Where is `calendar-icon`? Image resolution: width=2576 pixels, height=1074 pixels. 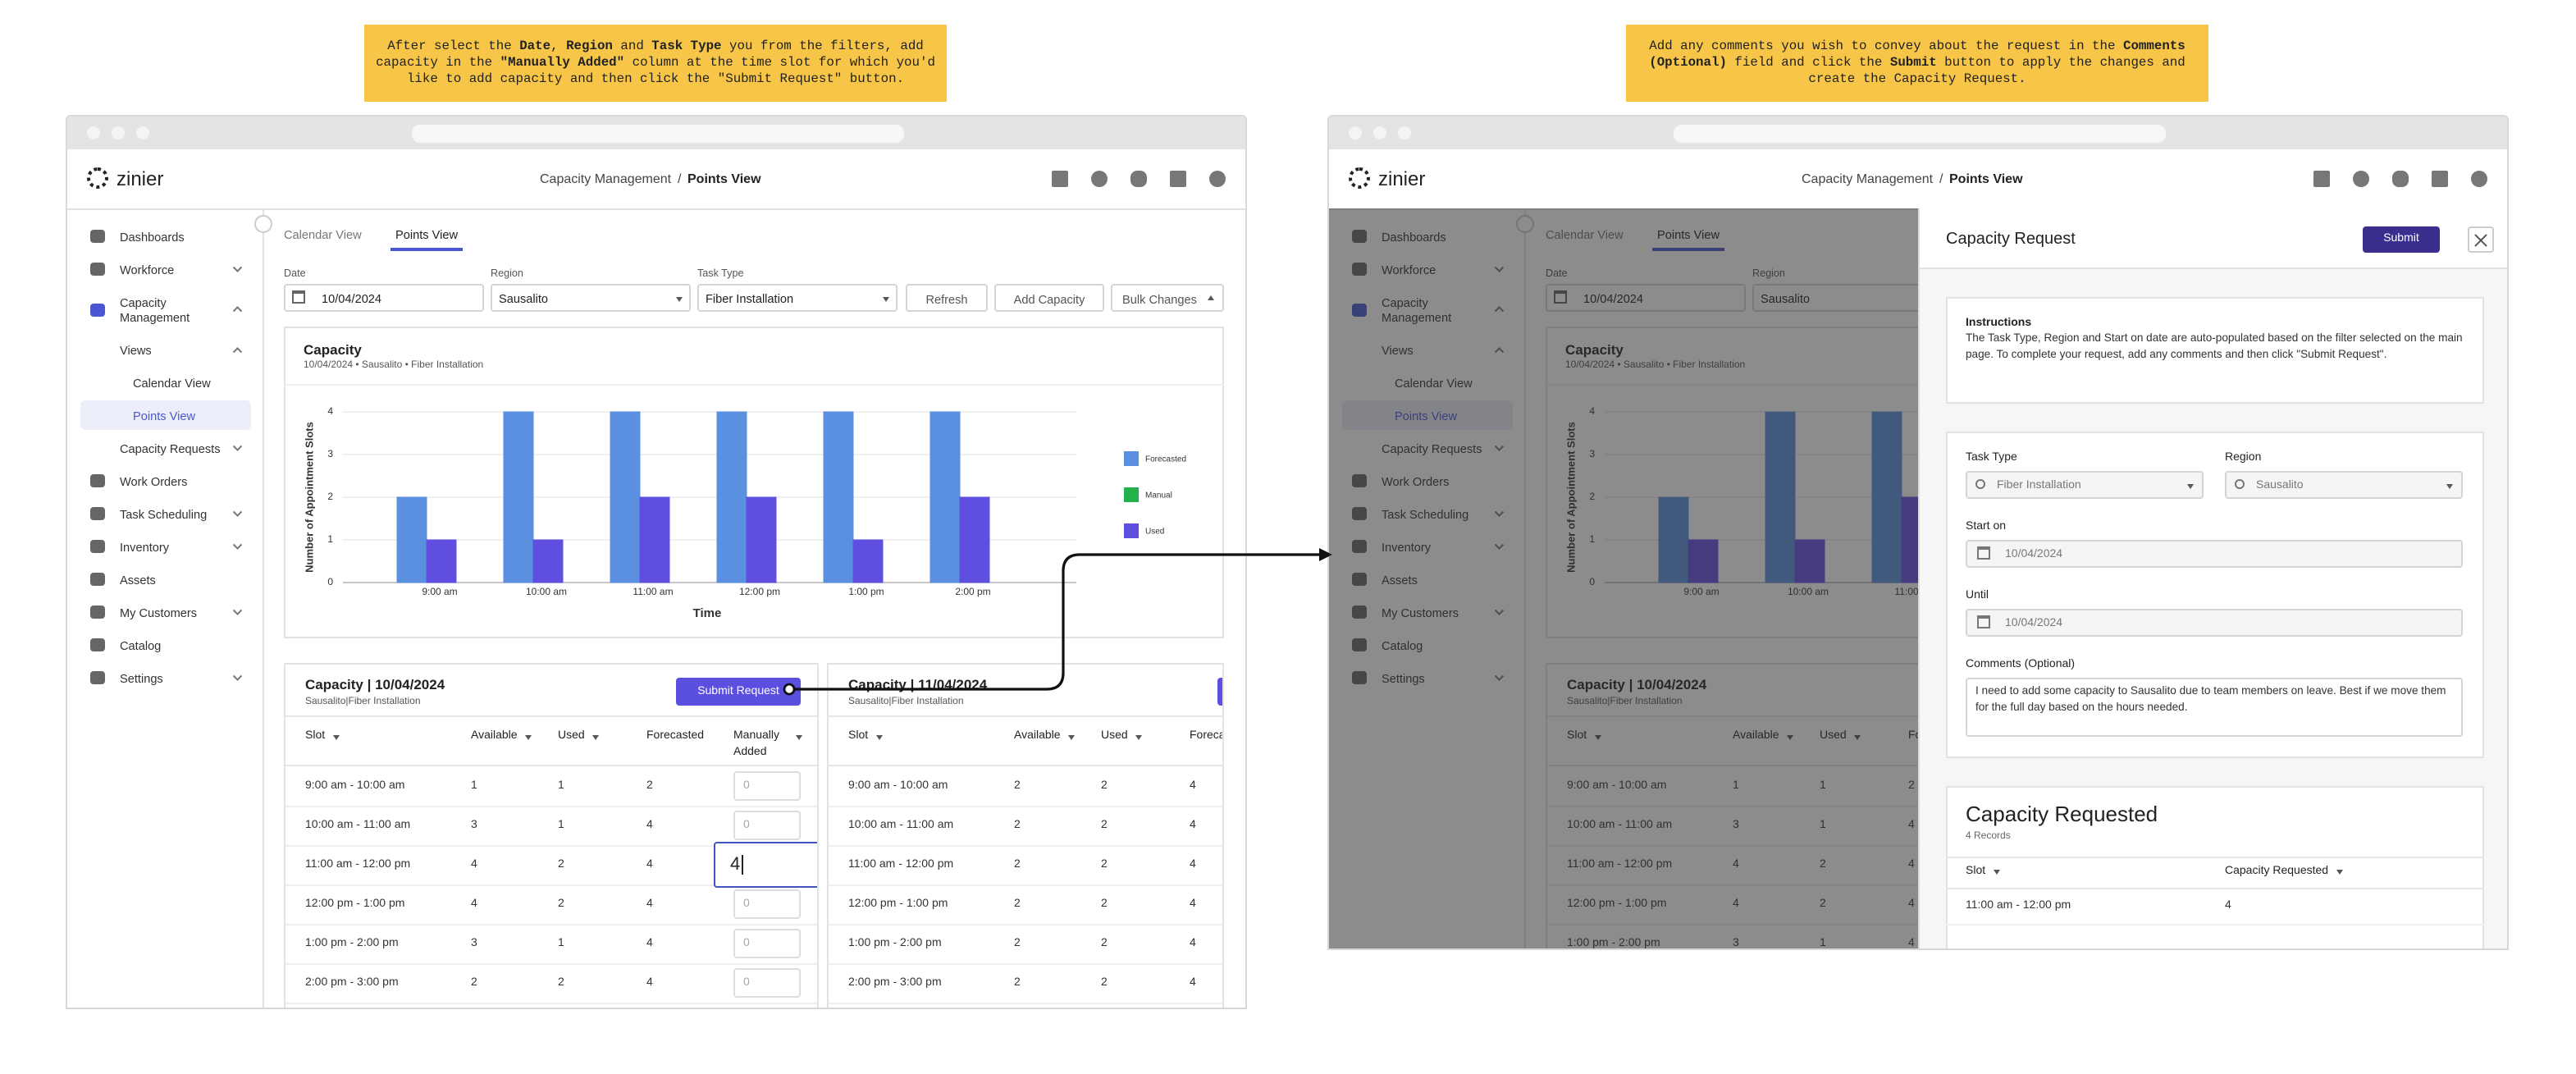 calendar-icon is located at coordinates (1984, 553).